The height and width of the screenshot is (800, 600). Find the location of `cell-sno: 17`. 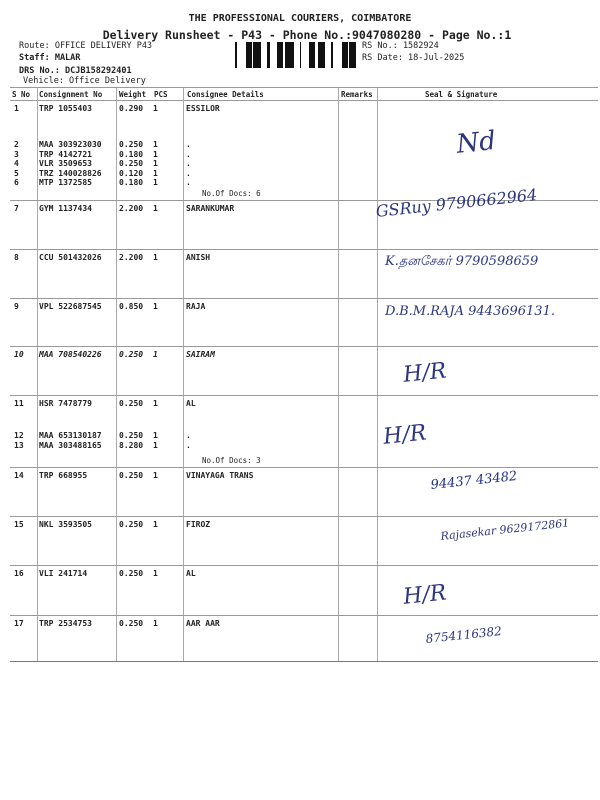

cell-sno: 17 is located at coordinates (19, 623).